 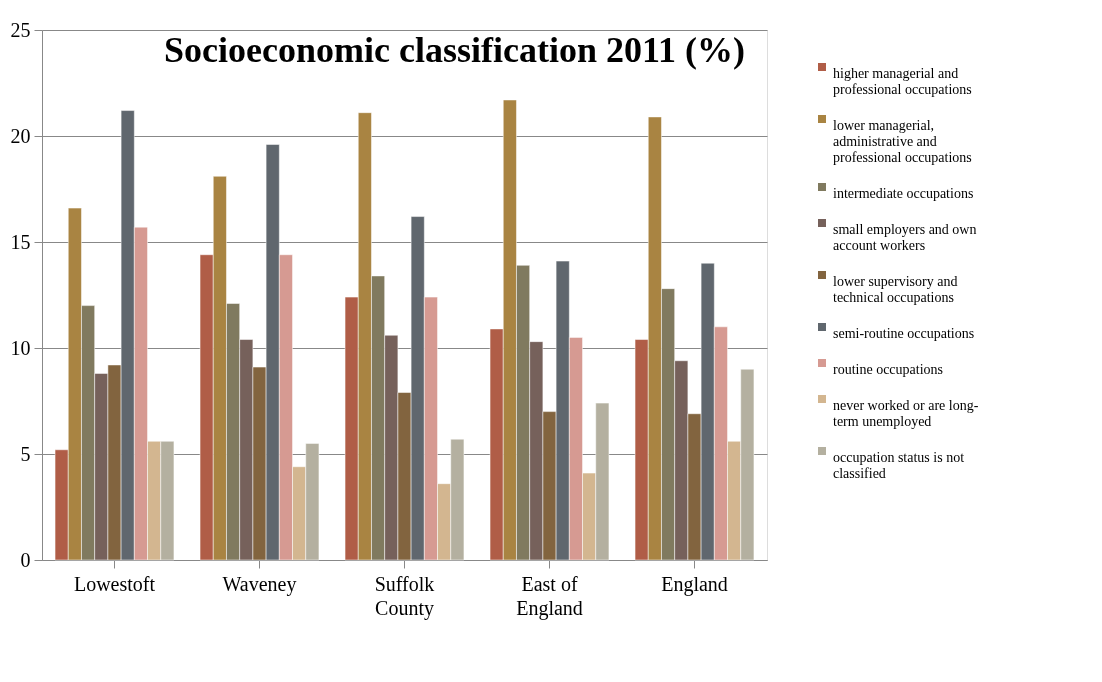 I want to click on y-tick-label: 15, so click(x=20, y=241).